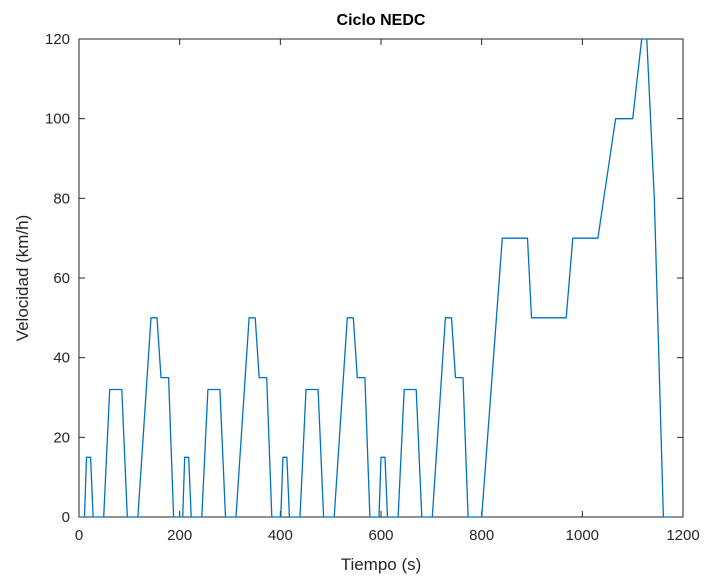 This screenshot has height=577, width=704. What do you see at coordinates (66, 517) in the screenshot?
I see `y-tick-label: 0` at bounding box center [66, 517].